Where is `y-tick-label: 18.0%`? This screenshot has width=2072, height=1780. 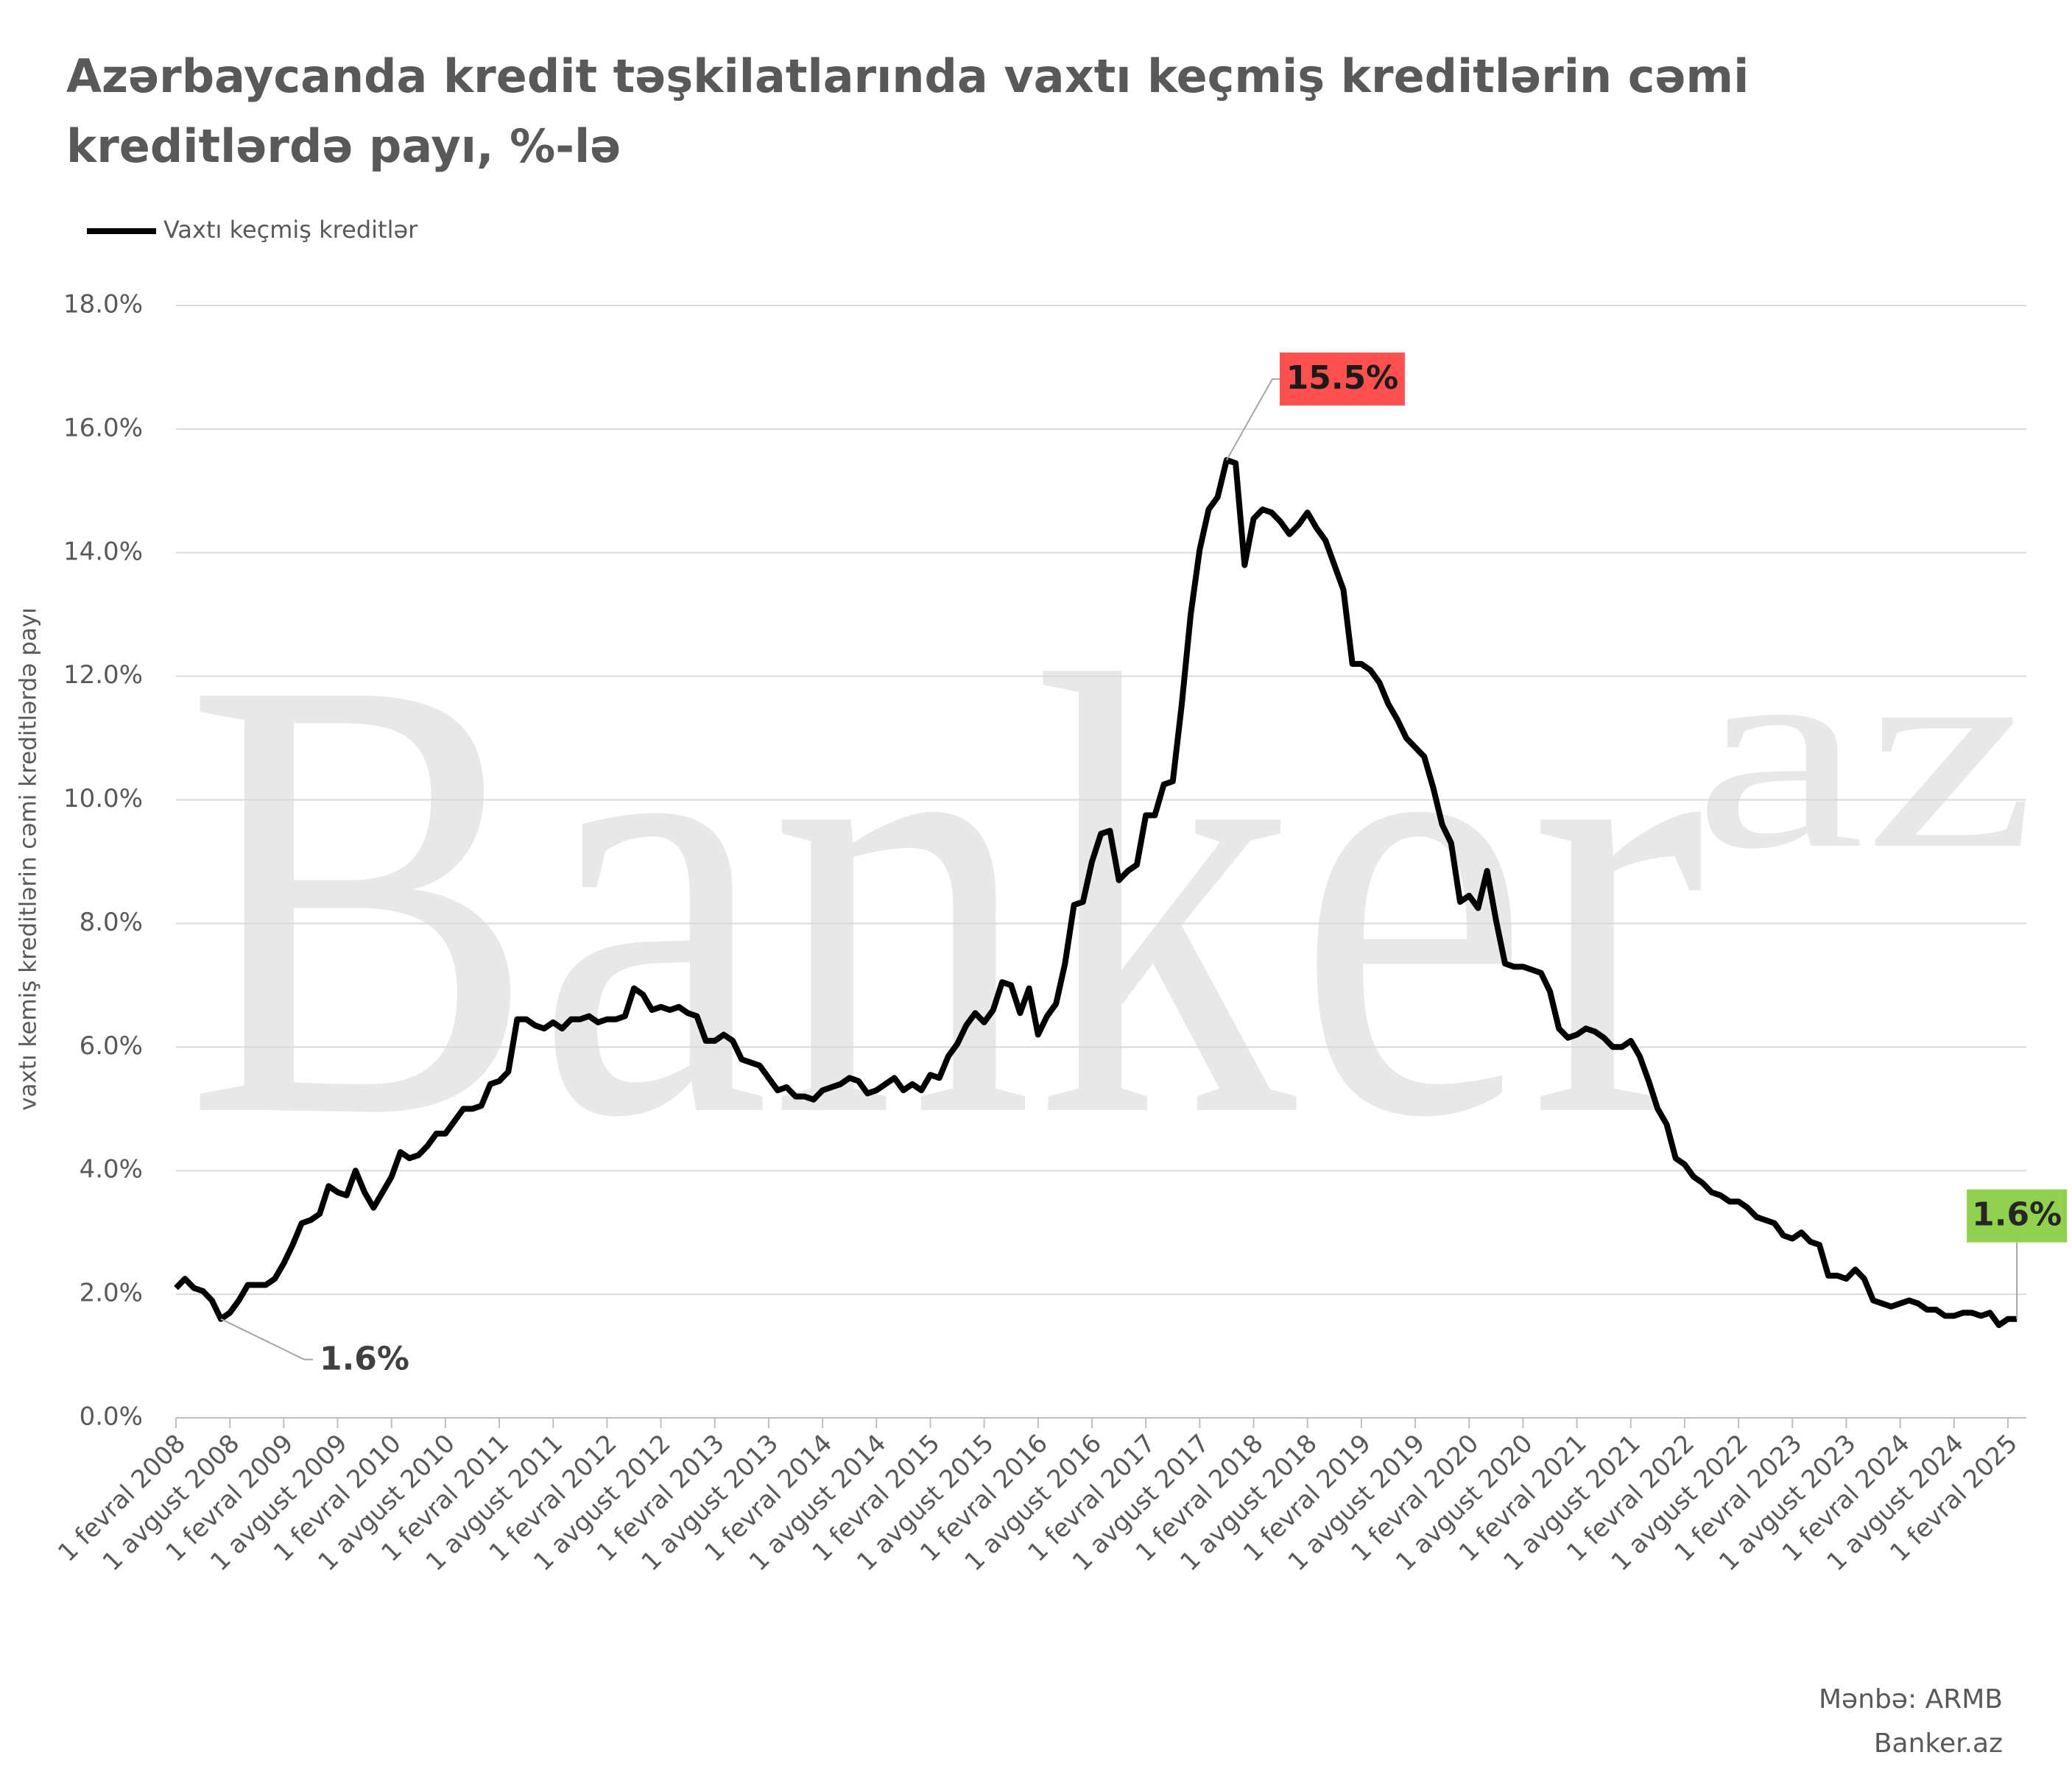
y-tick-label: 18.0% is located at coordinates (103, 304).